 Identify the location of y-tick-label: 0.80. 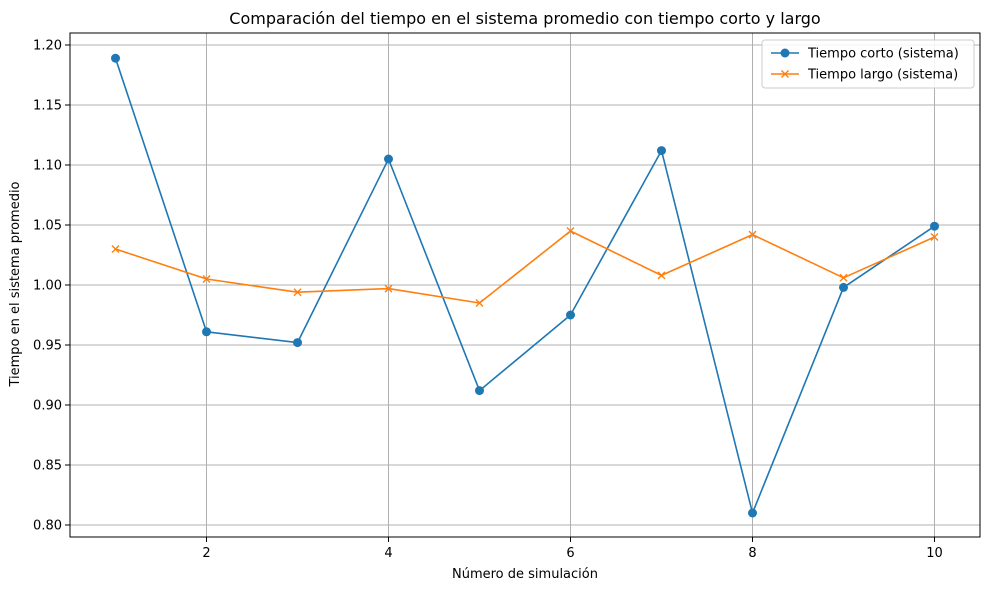
(47, 526).